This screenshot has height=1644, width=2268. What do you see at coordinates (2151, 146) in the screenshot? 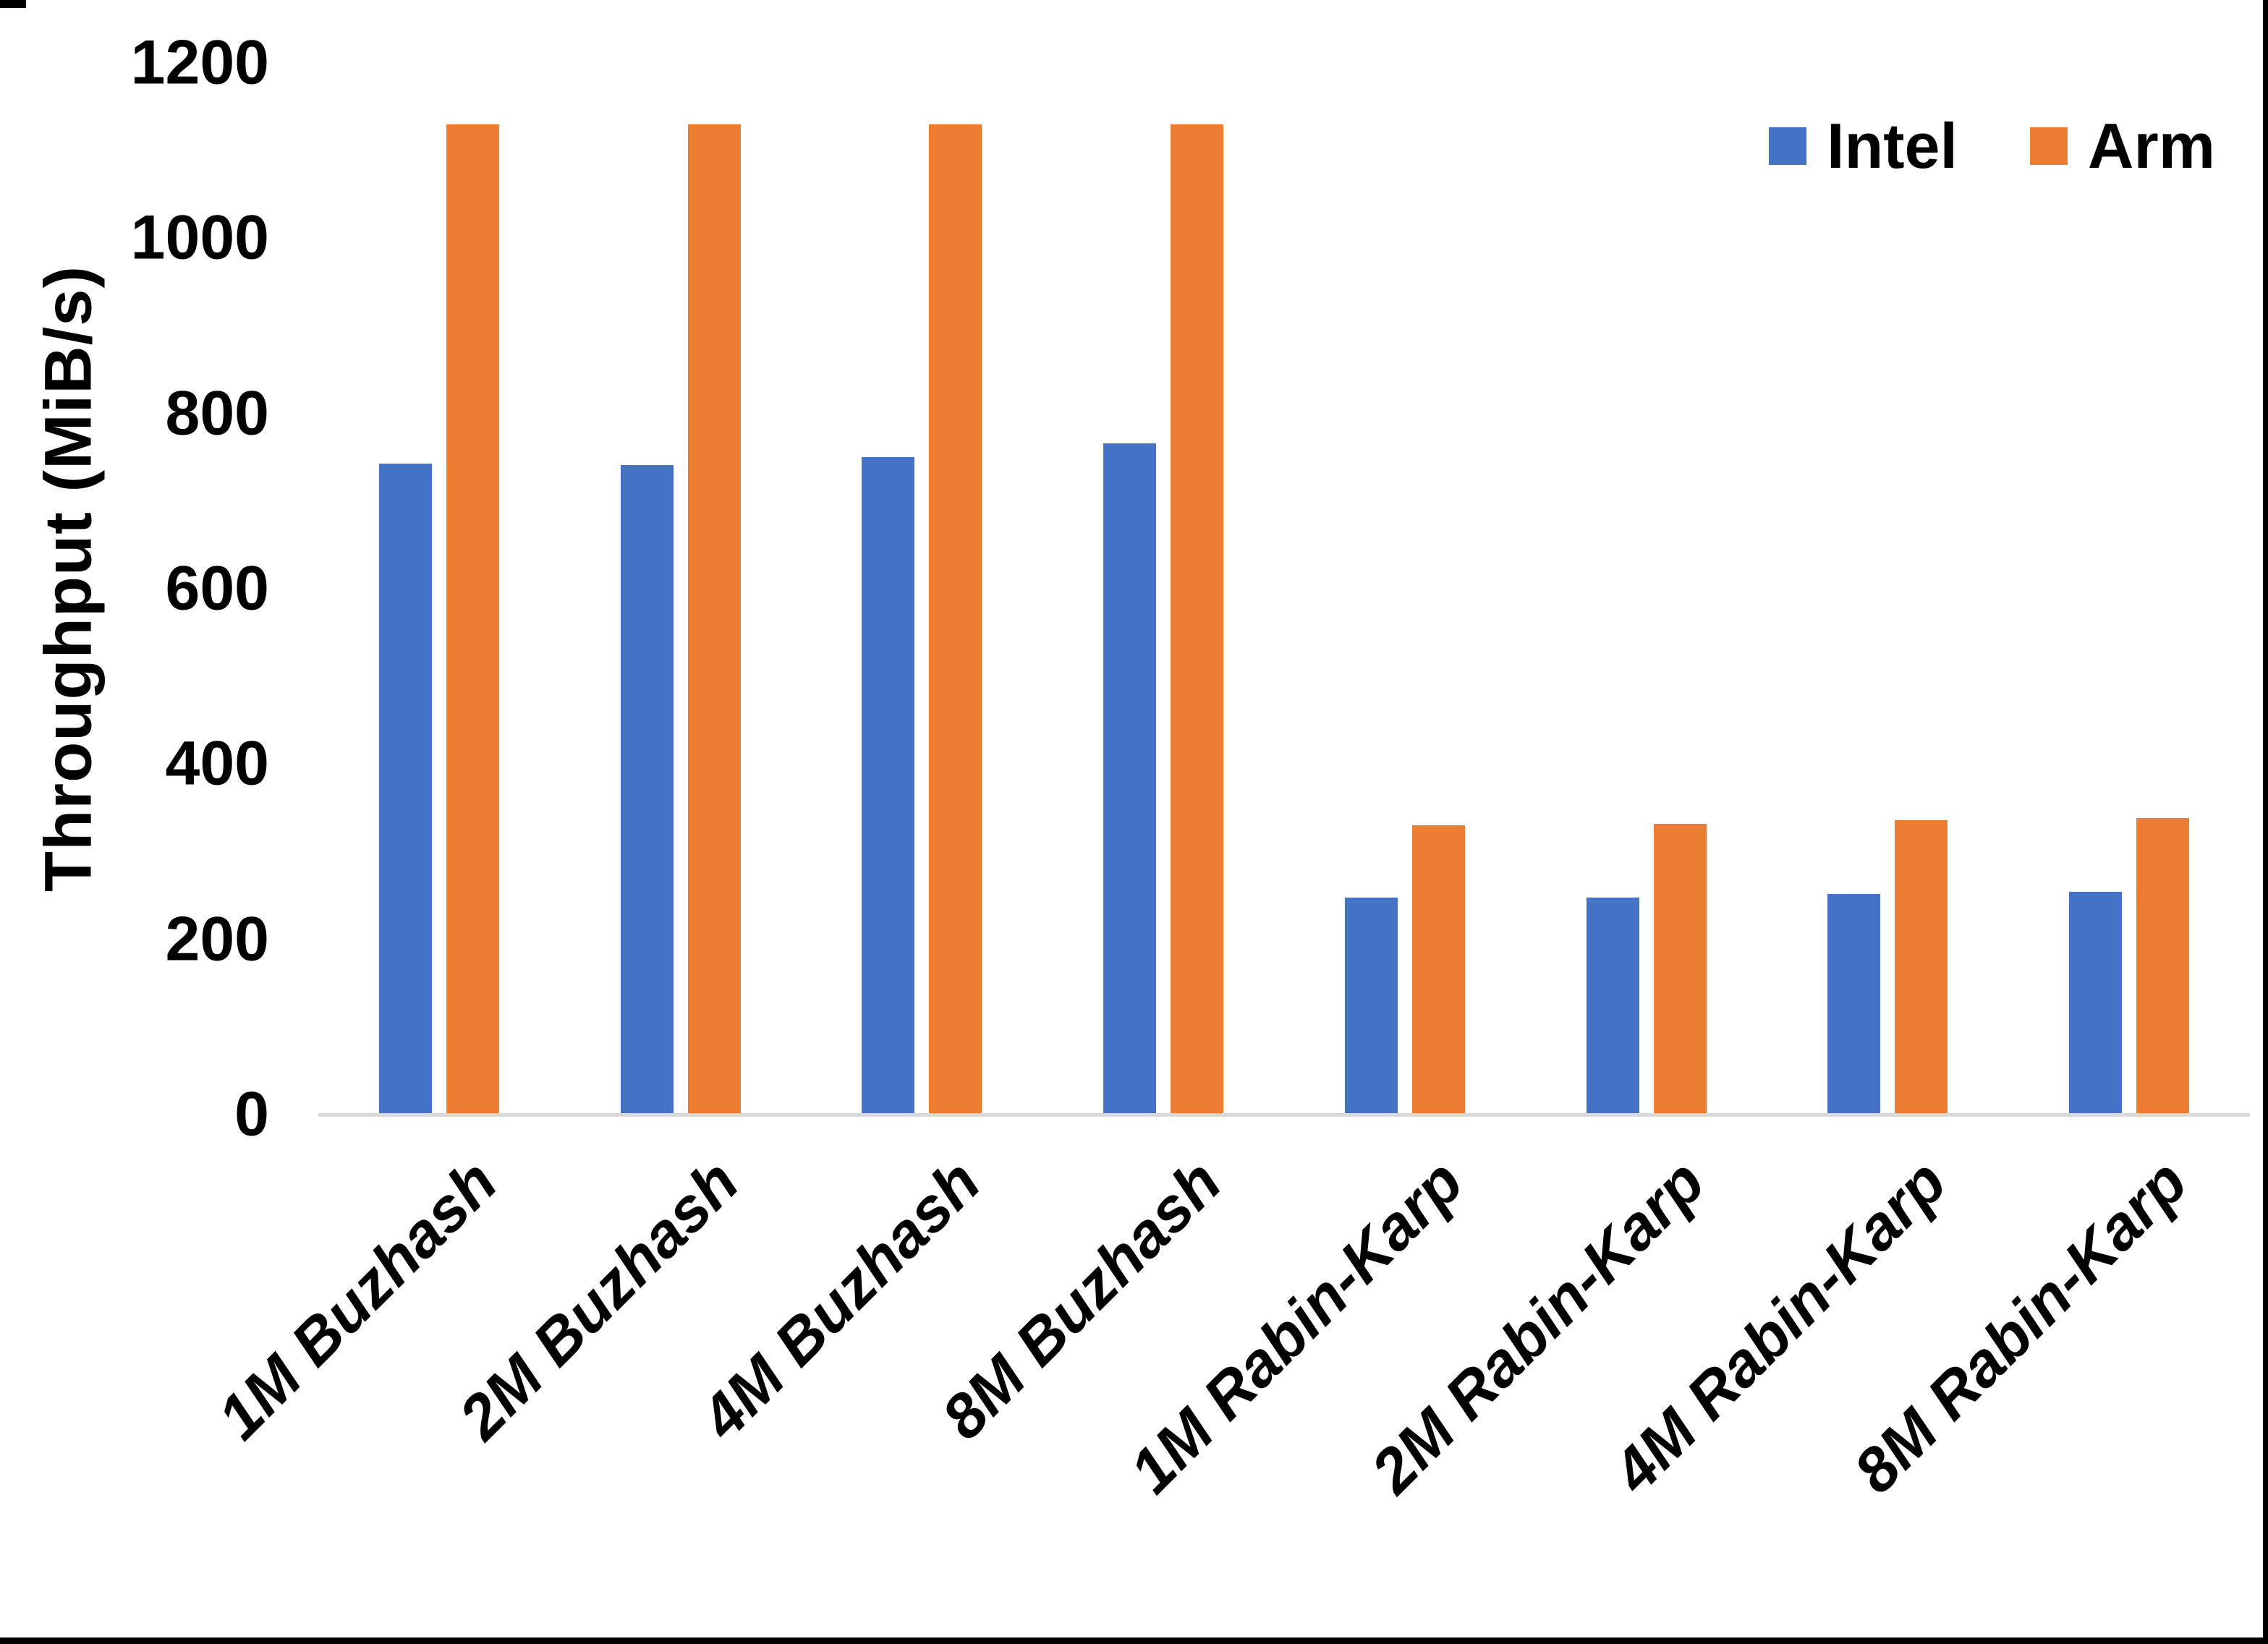
I see `legend-label-arm: Arm` at bounding box center [2151, 146].